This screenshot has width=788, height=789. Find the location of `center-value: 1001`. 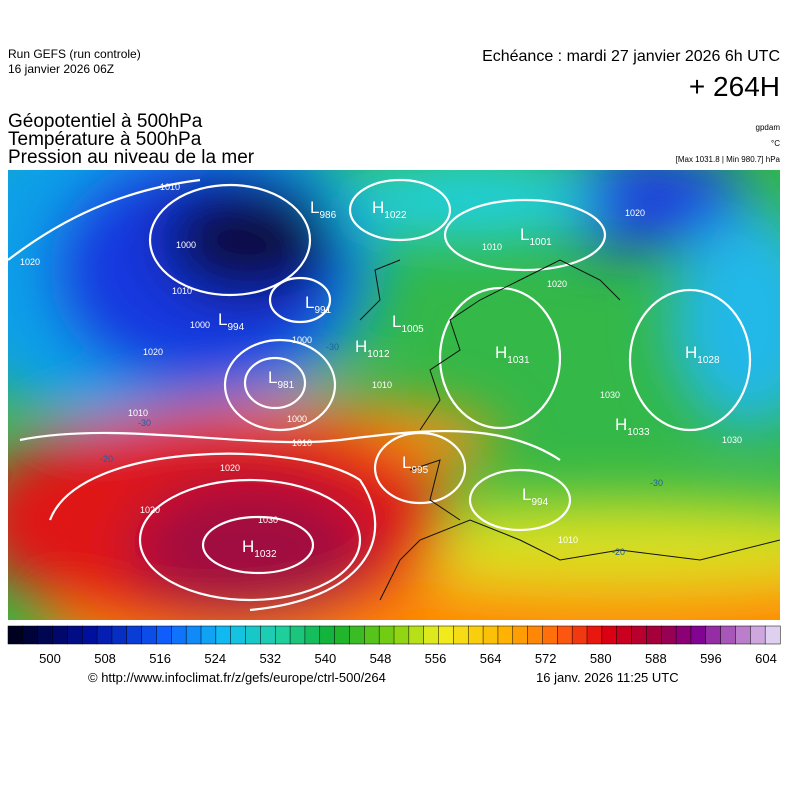

center-value: 1001 is located at coordinates (540, 242).